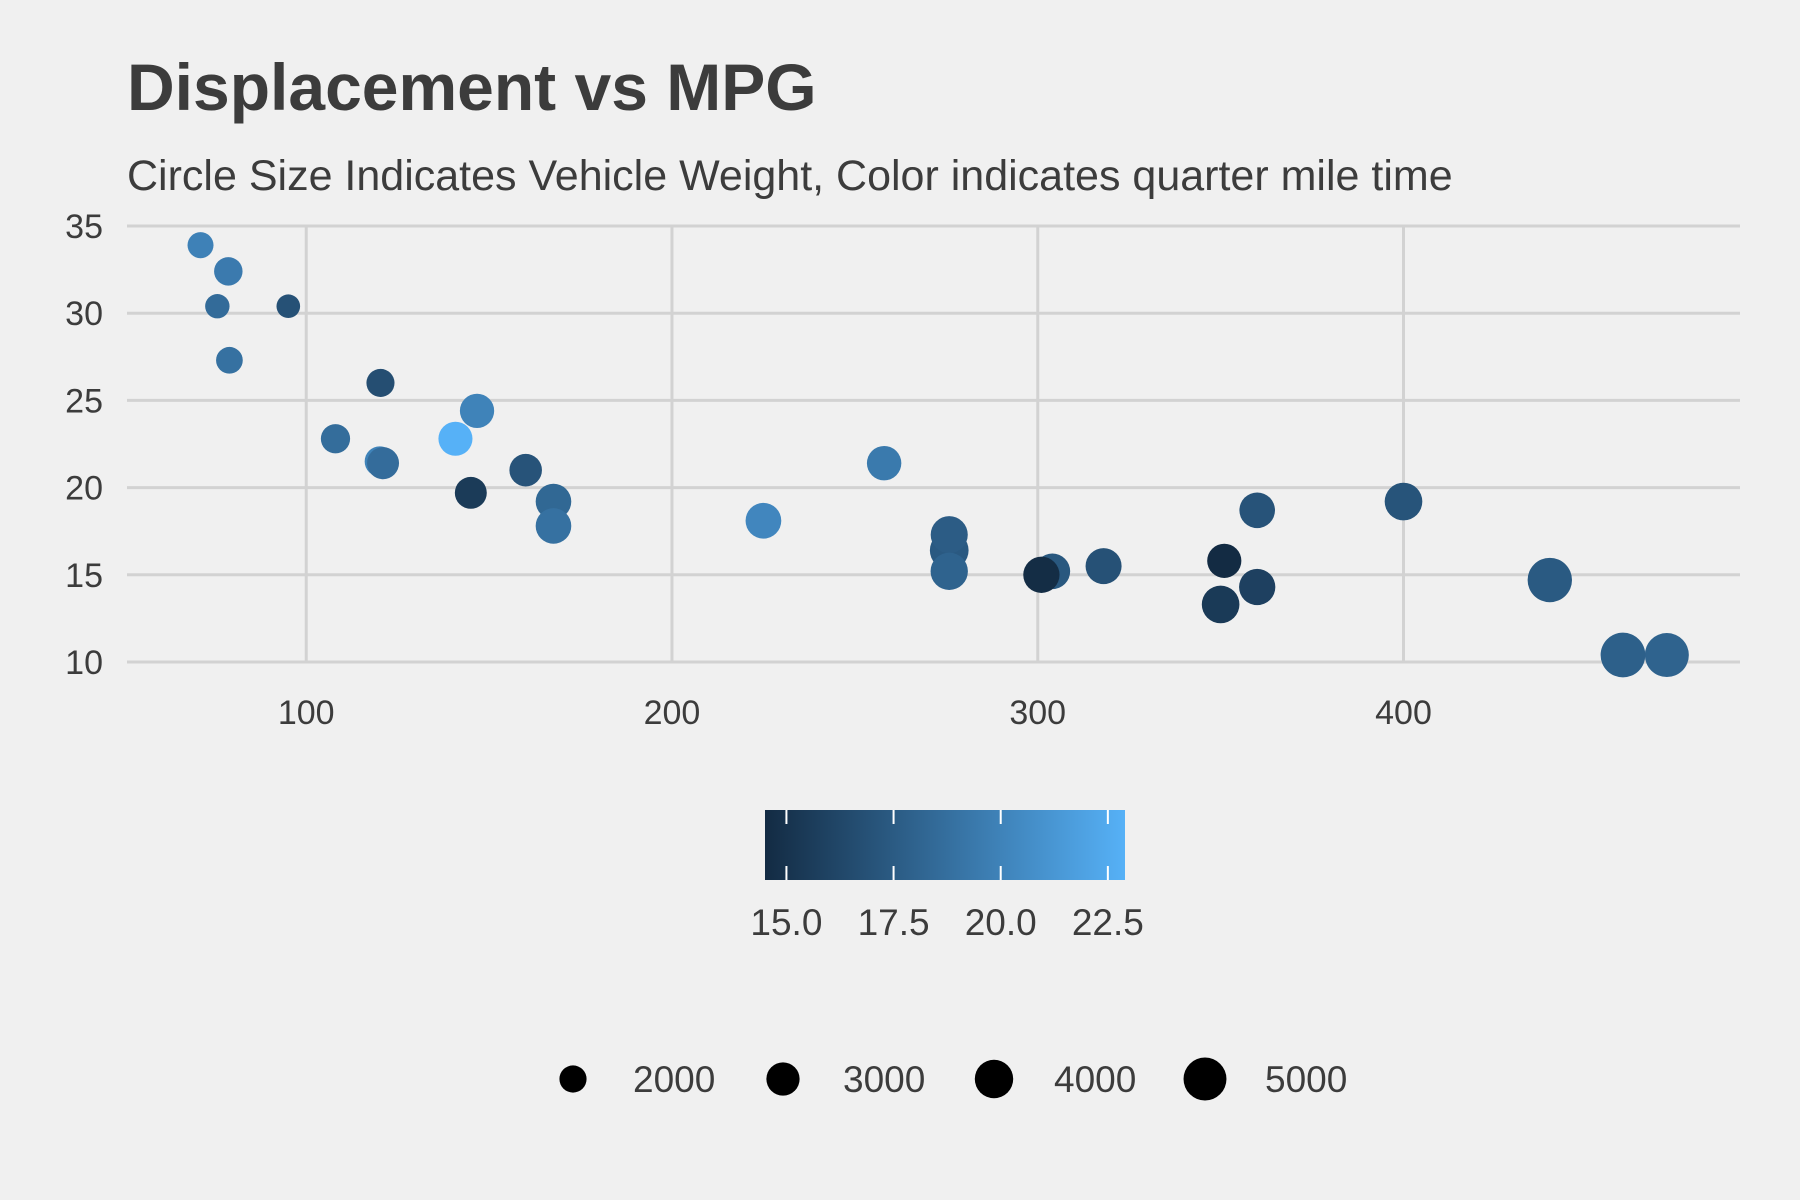  What do you see at coordinates (1403, 713) in the screenshot?
I see `x-tick-label: 400` at bounding box center [1403, 713].